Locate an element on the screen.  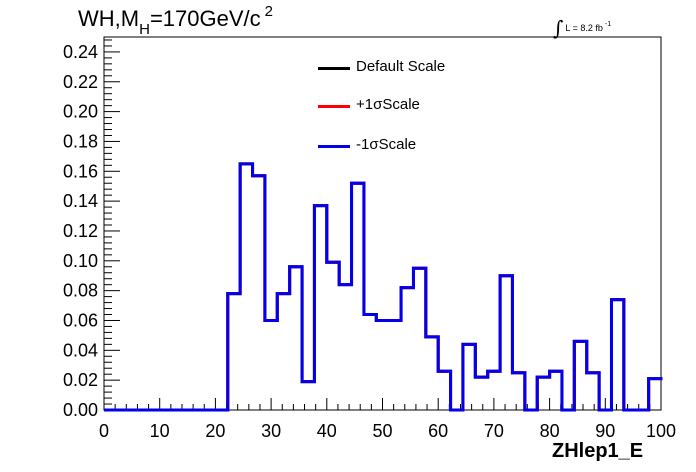
legend-label-default: Default Scale is located at coordinates (401, 66).